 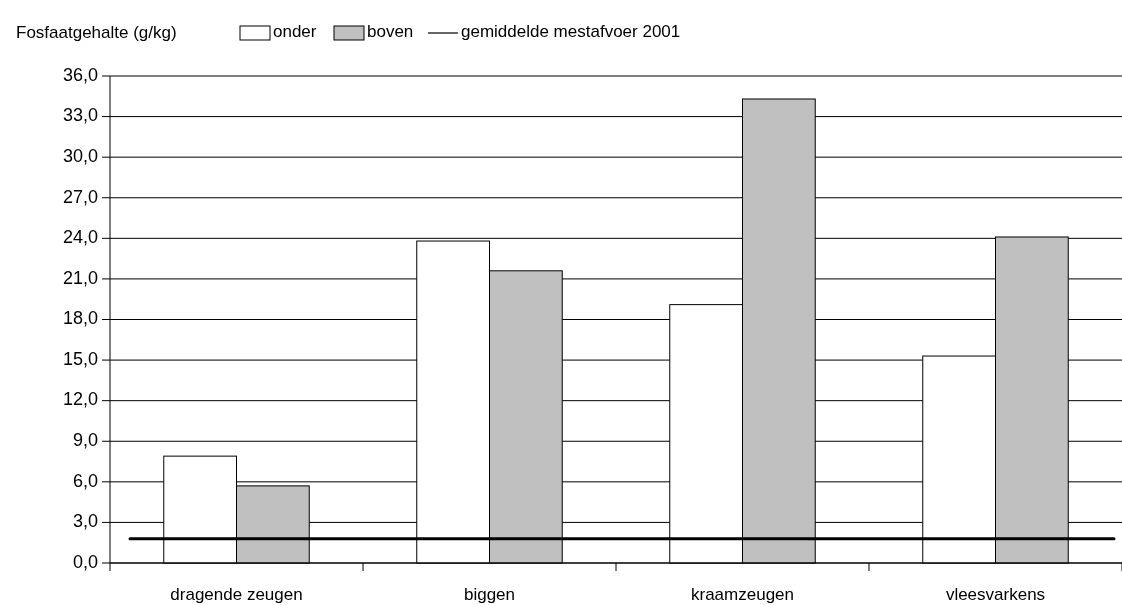 I want to click on y-tick-label: 30,0, so click(x=80, y=155).